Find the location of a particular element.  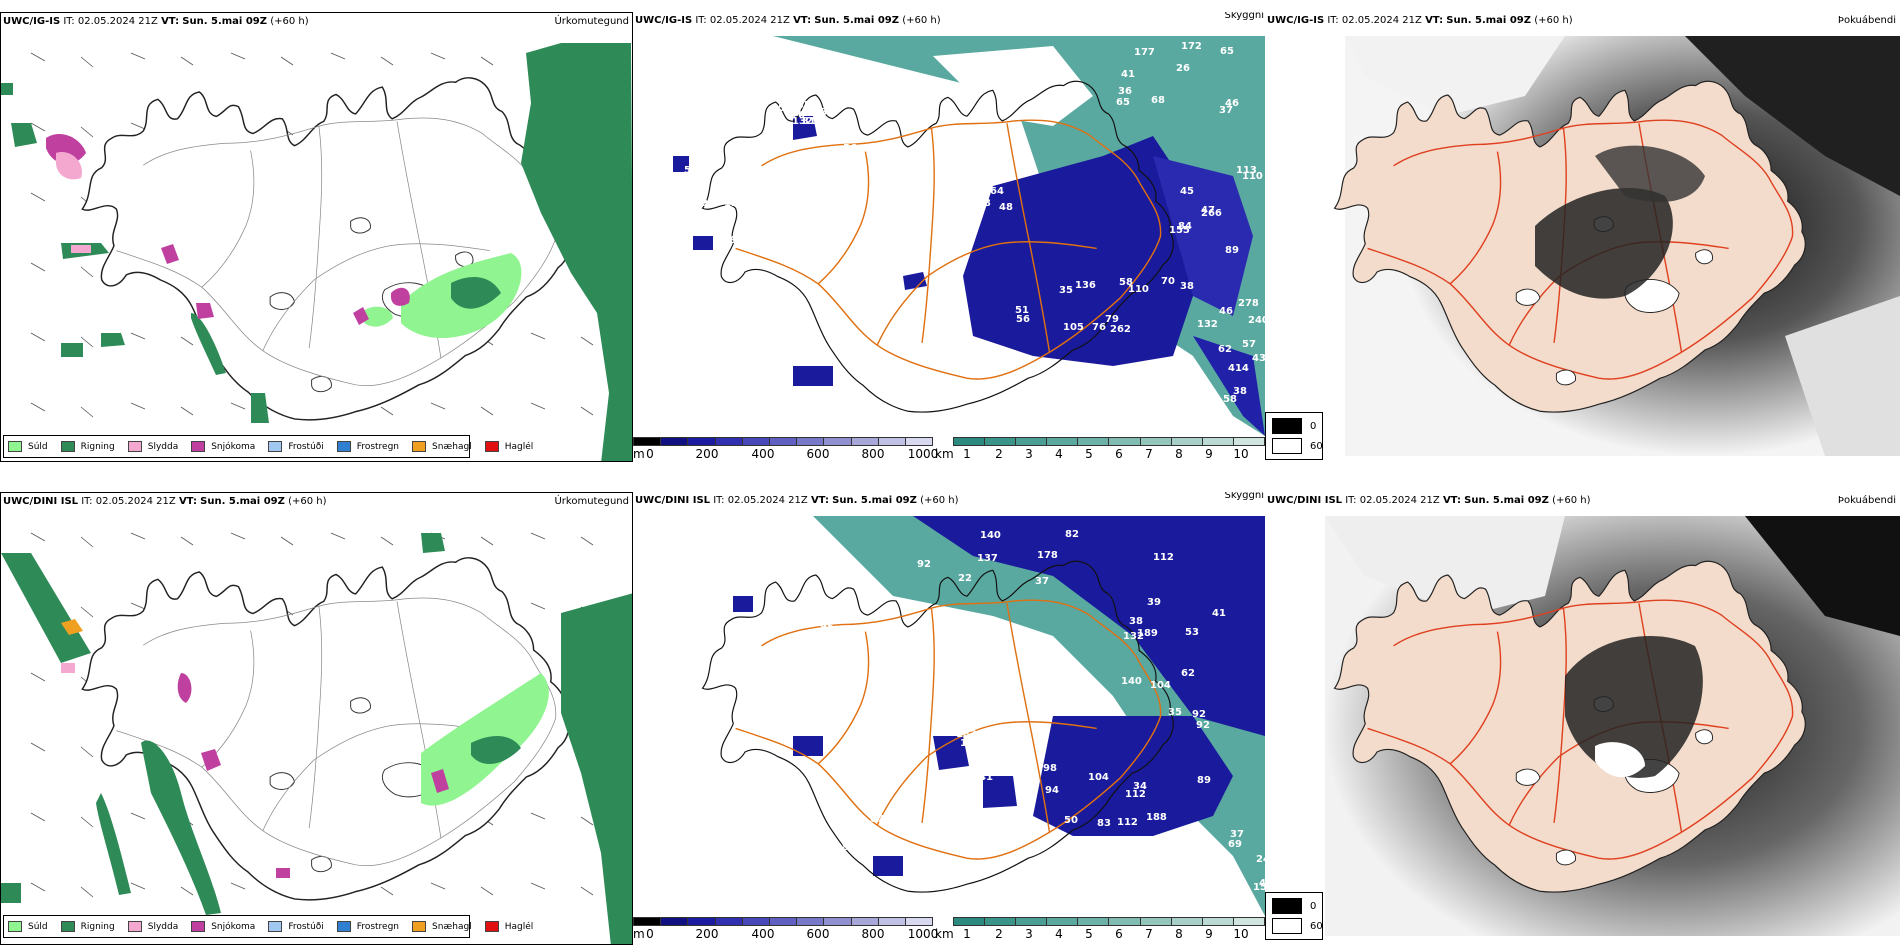

cloud-base-value: 26 is located at coordinates (1183, 68).